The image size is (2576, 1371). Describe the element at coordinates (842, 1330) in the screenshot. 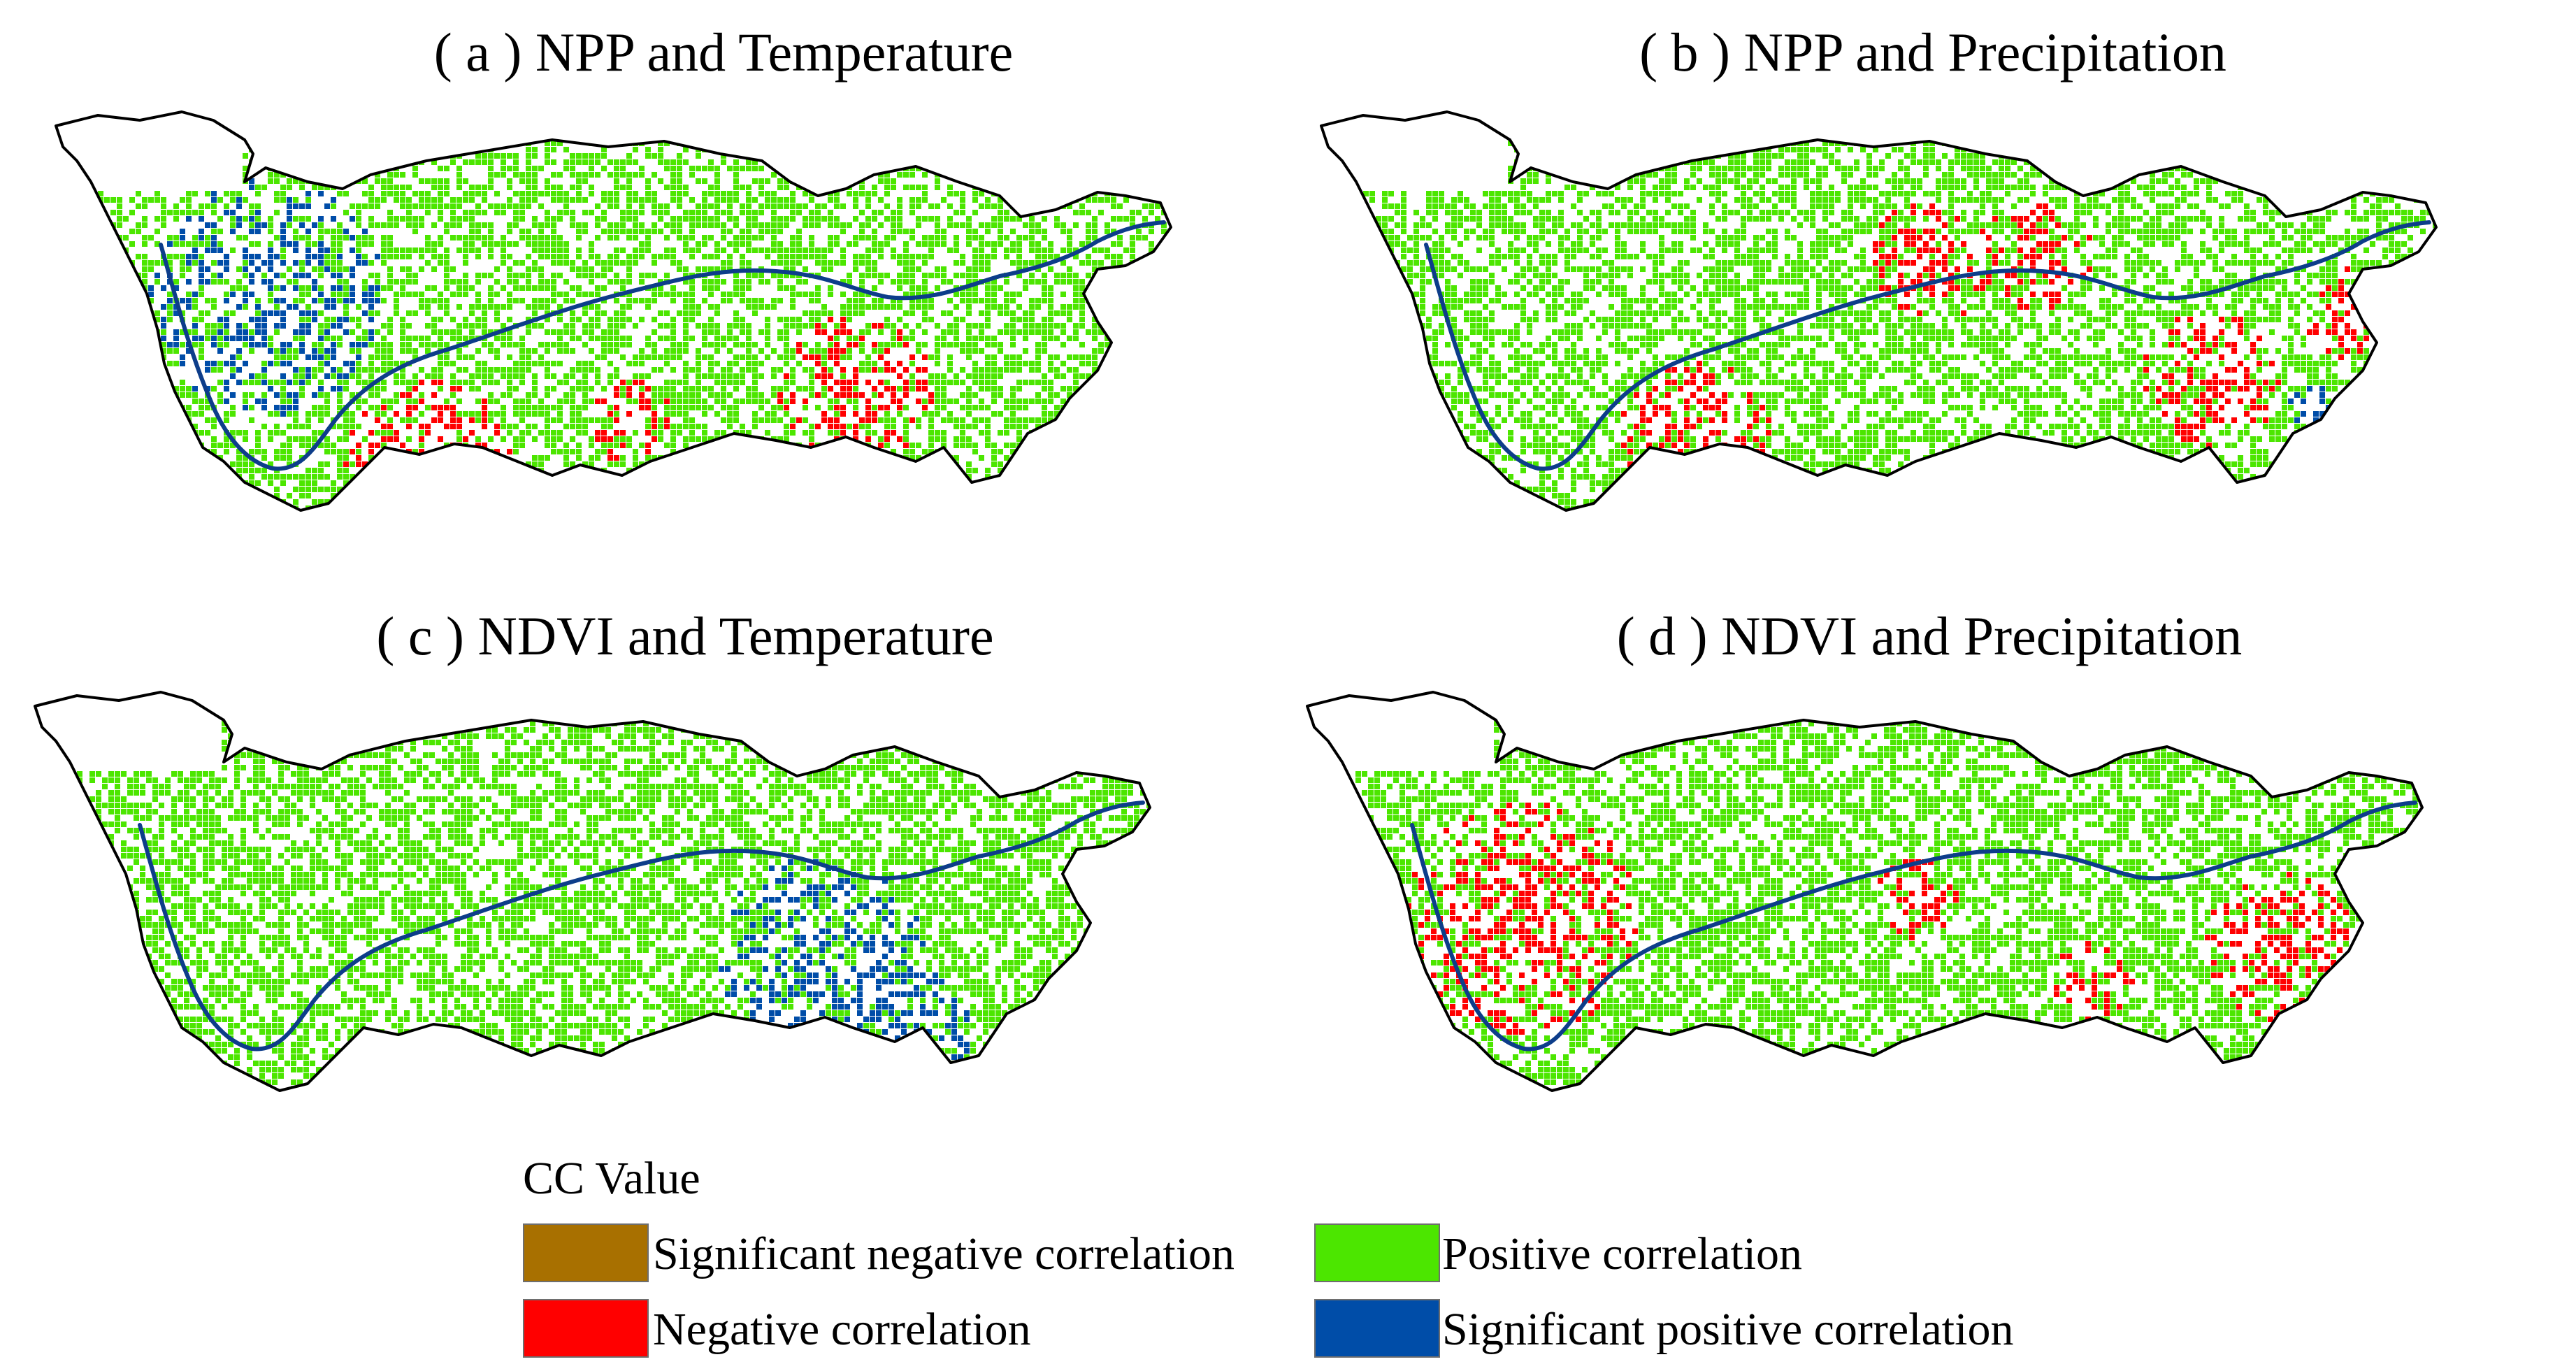

I see `legend-label-negative: Negative correlation` at that location.